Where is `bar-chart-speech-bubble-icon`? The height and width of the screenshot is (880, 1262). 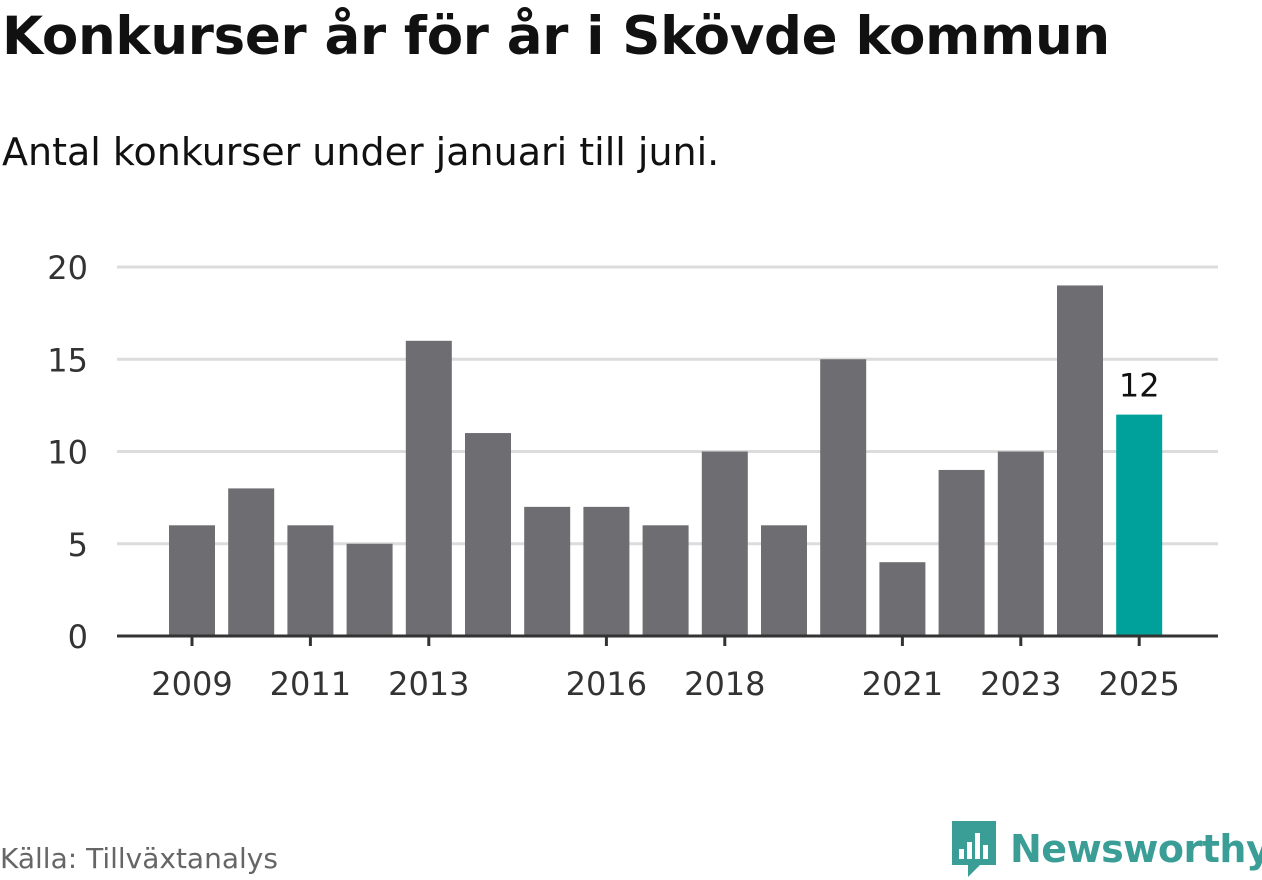
bar-chart-speech-bubble-icon is located at coordinates (974, 849).